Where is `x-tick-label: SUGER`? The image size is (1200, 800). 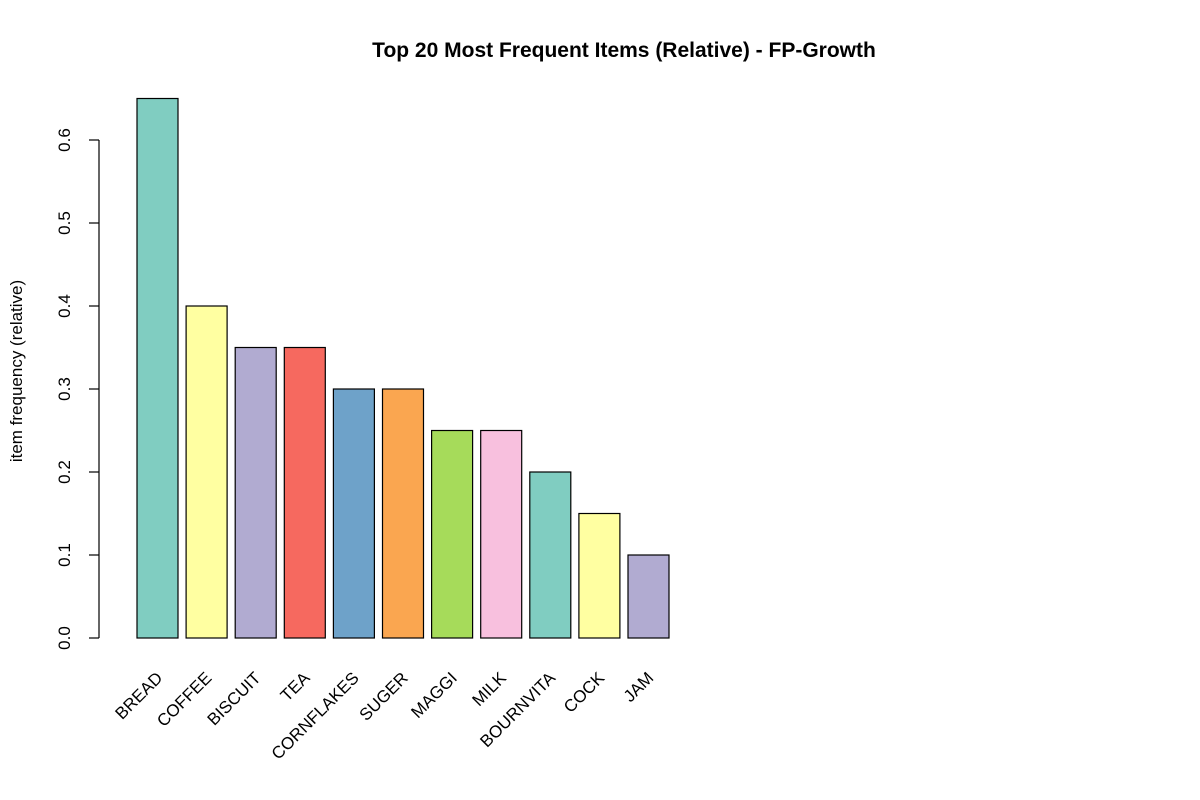
x-tick-label: SUGER is located at coordinates (384, 696).